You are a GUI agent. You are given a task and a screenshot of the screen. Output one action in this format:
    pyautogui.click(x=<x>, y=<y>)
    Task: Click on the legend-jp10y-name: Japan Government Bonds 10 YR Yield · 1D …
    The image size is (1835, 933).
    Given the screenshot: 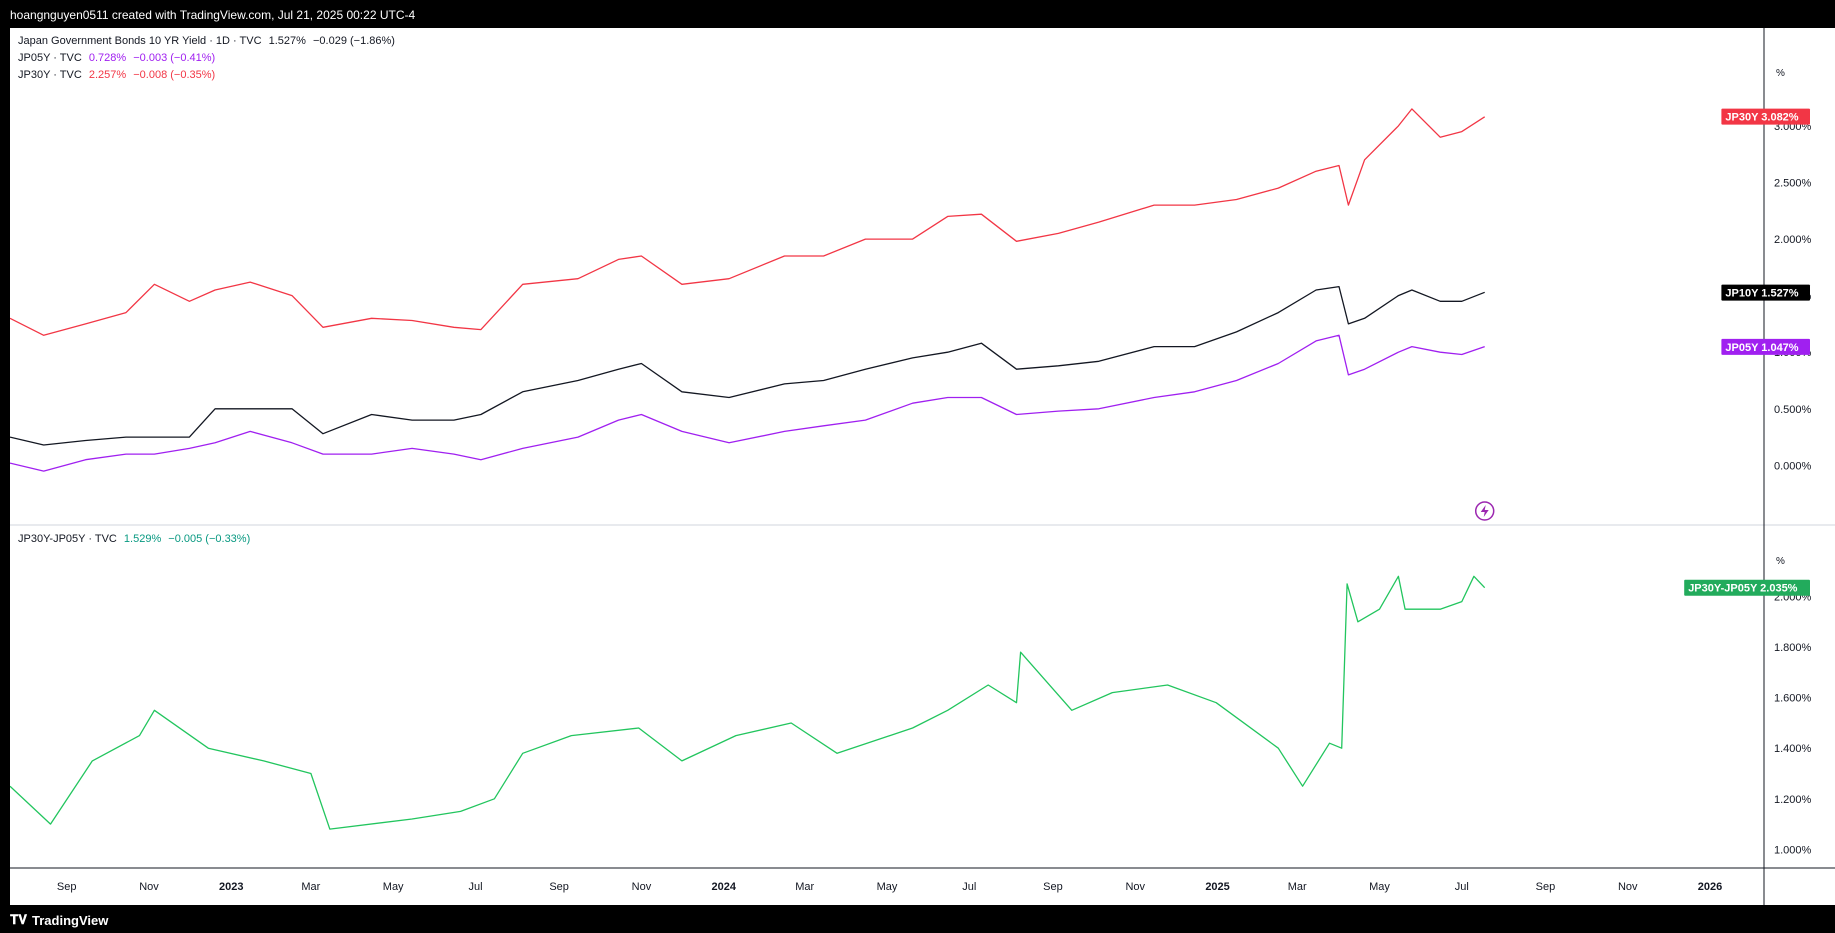 What is the action you would take?
    pyautogui.click(x=140, y=41)
    